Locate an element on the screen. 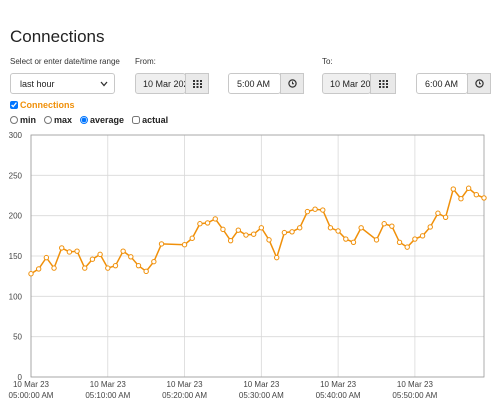 This screenshot has width=500, height=403. series-checkbox is located at coordinates (14, 105).